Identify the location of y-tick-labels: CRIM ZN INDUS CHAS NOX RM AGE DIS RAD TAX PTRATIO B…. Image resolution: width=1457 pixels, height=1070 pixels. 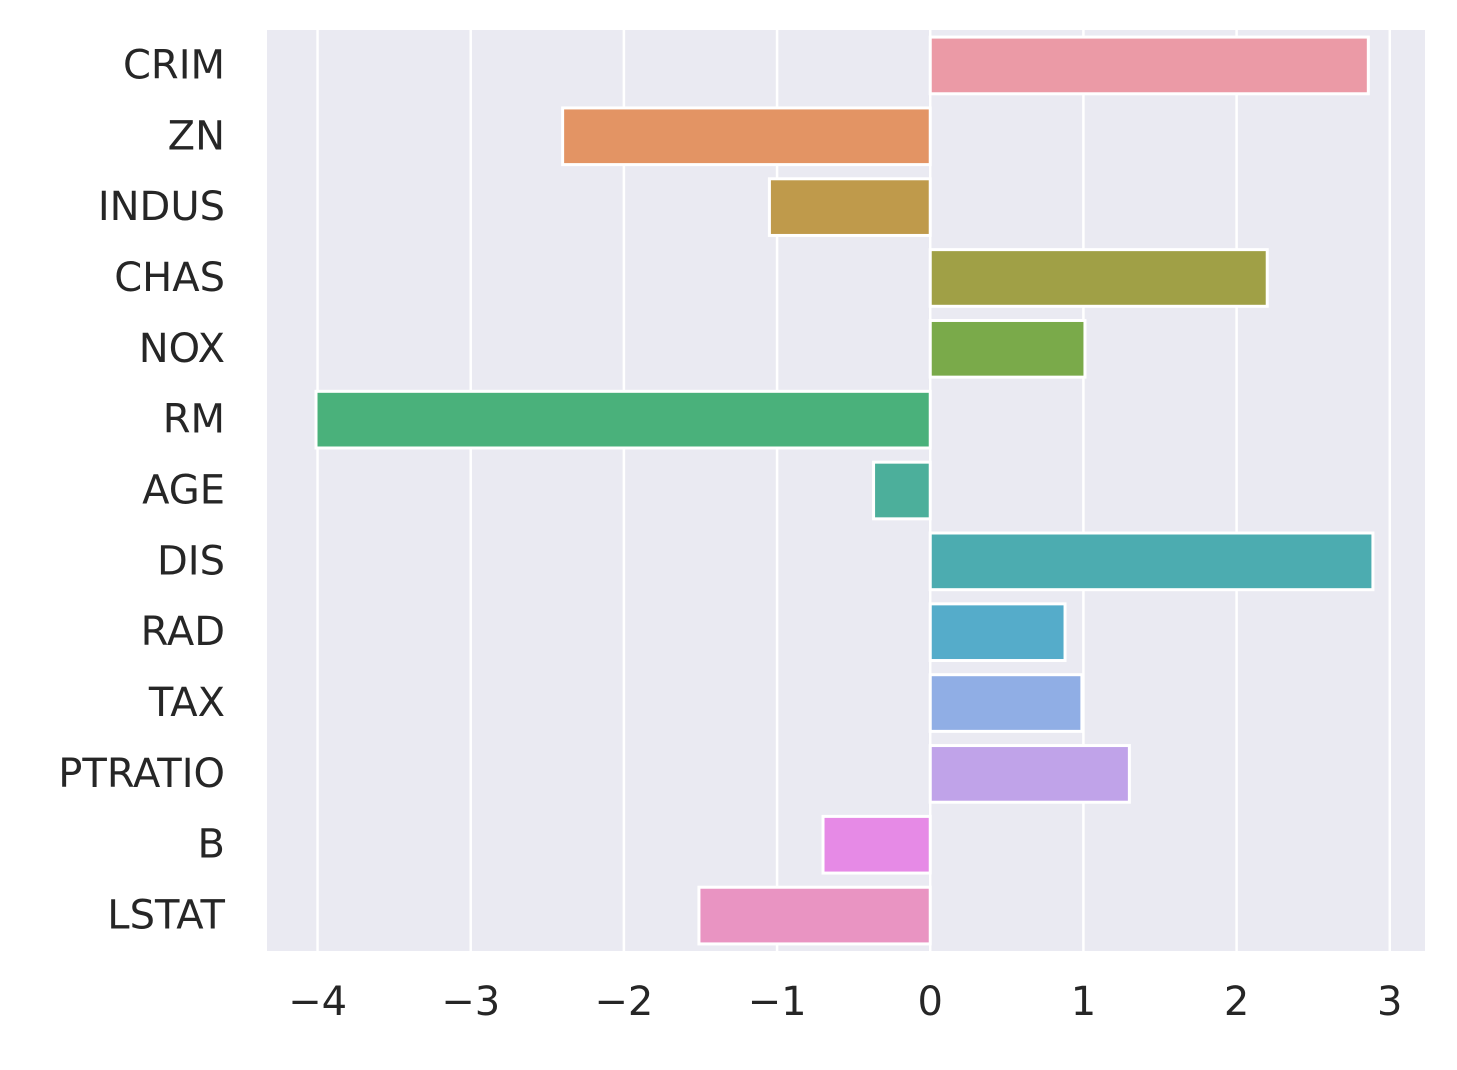
(141, 490).